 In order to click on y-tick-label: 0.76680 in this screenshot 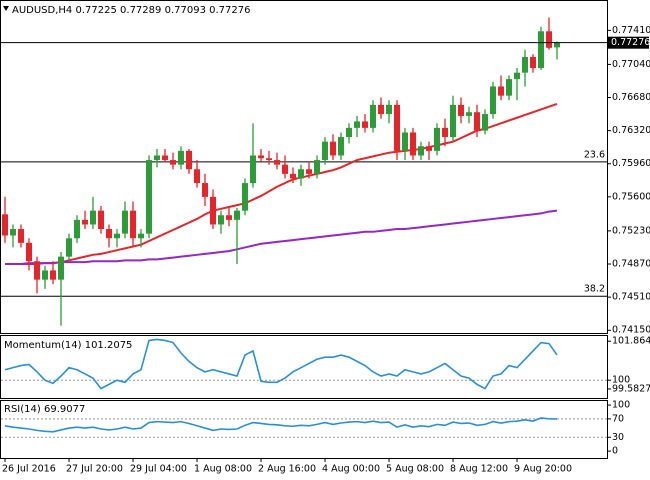, I will do `click(631, 97)`.